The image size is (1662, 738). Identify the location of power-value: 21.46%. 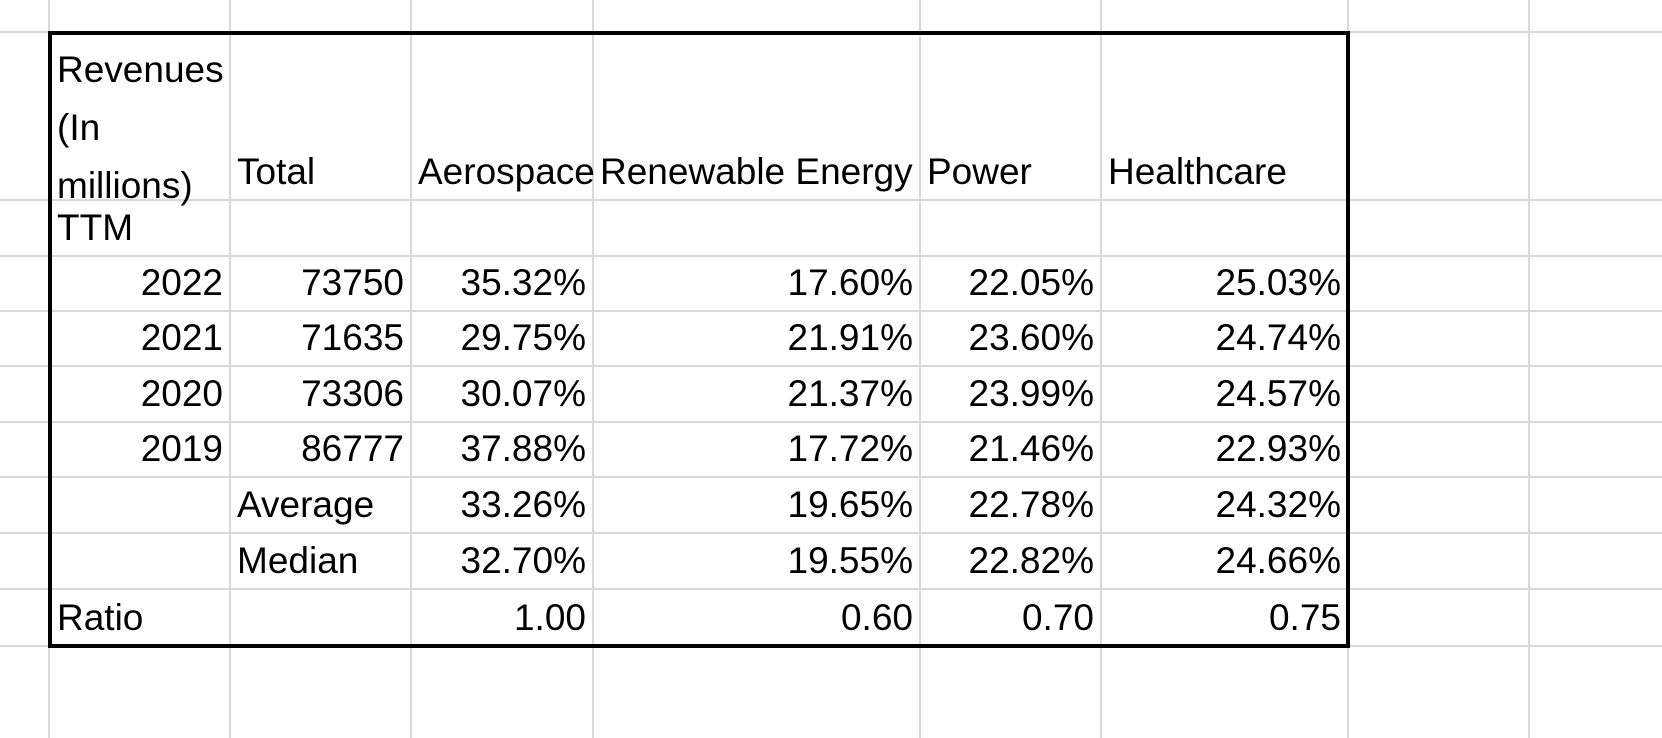
(1031, 448).